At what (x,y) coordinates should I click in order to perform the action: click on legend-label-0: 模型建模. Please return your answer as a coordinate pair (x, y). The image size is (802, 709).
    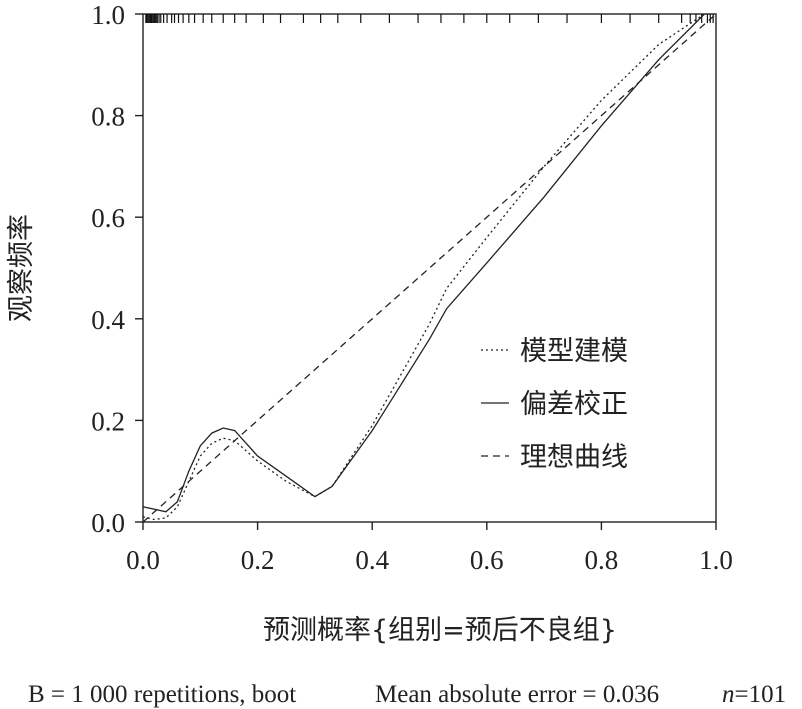
    Looking at the image, I should click on (574, 351).